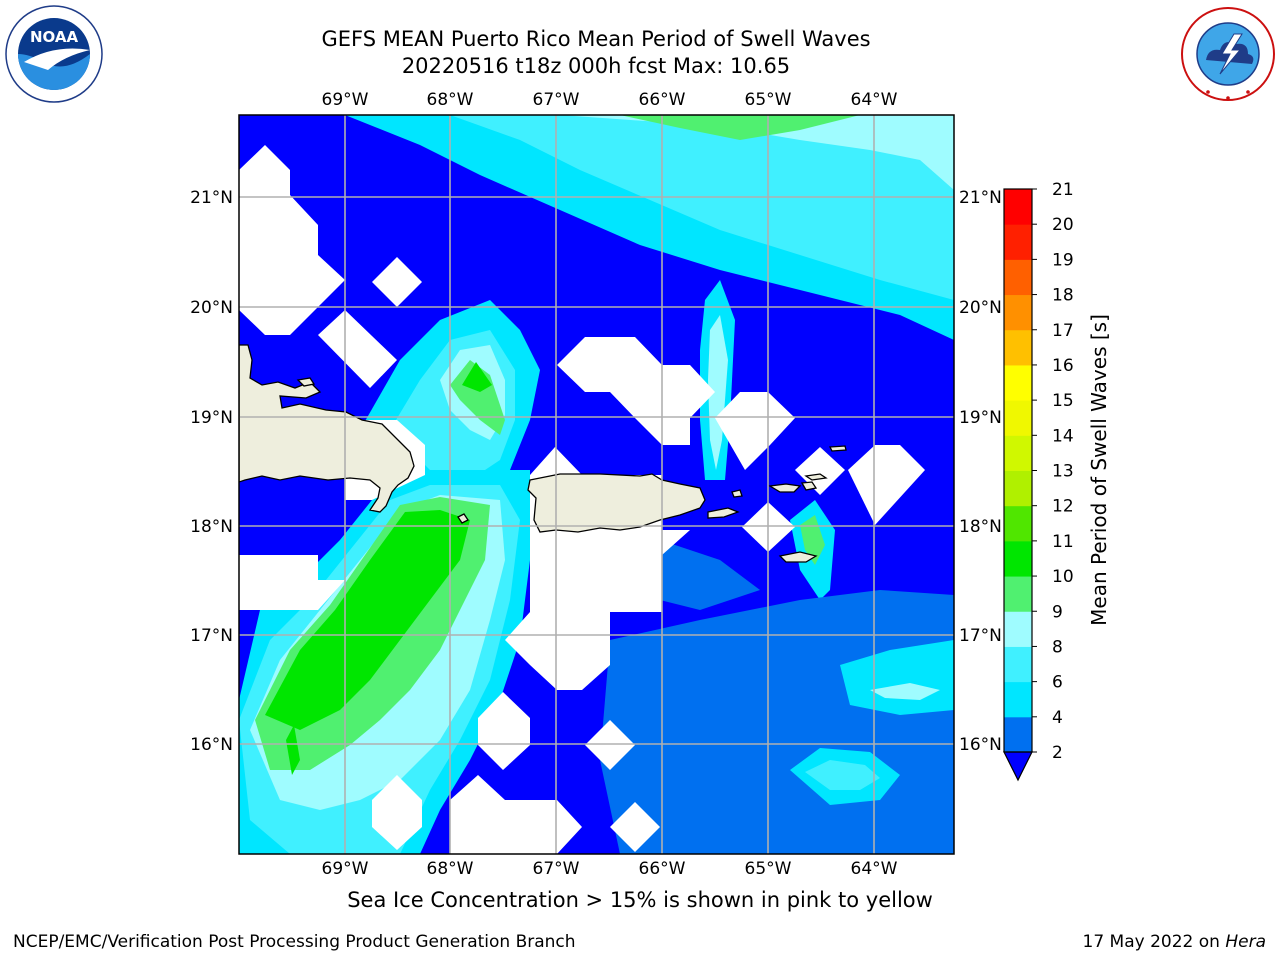 The width and height of the screenshot is (1280, 960). What do you see at coordinates (610, 869) in the screenshot?
I see `lon-labels-bottom: 69°W 68°W 67°W 66°W 65°W 64°W` at bounding box center [610, 869].